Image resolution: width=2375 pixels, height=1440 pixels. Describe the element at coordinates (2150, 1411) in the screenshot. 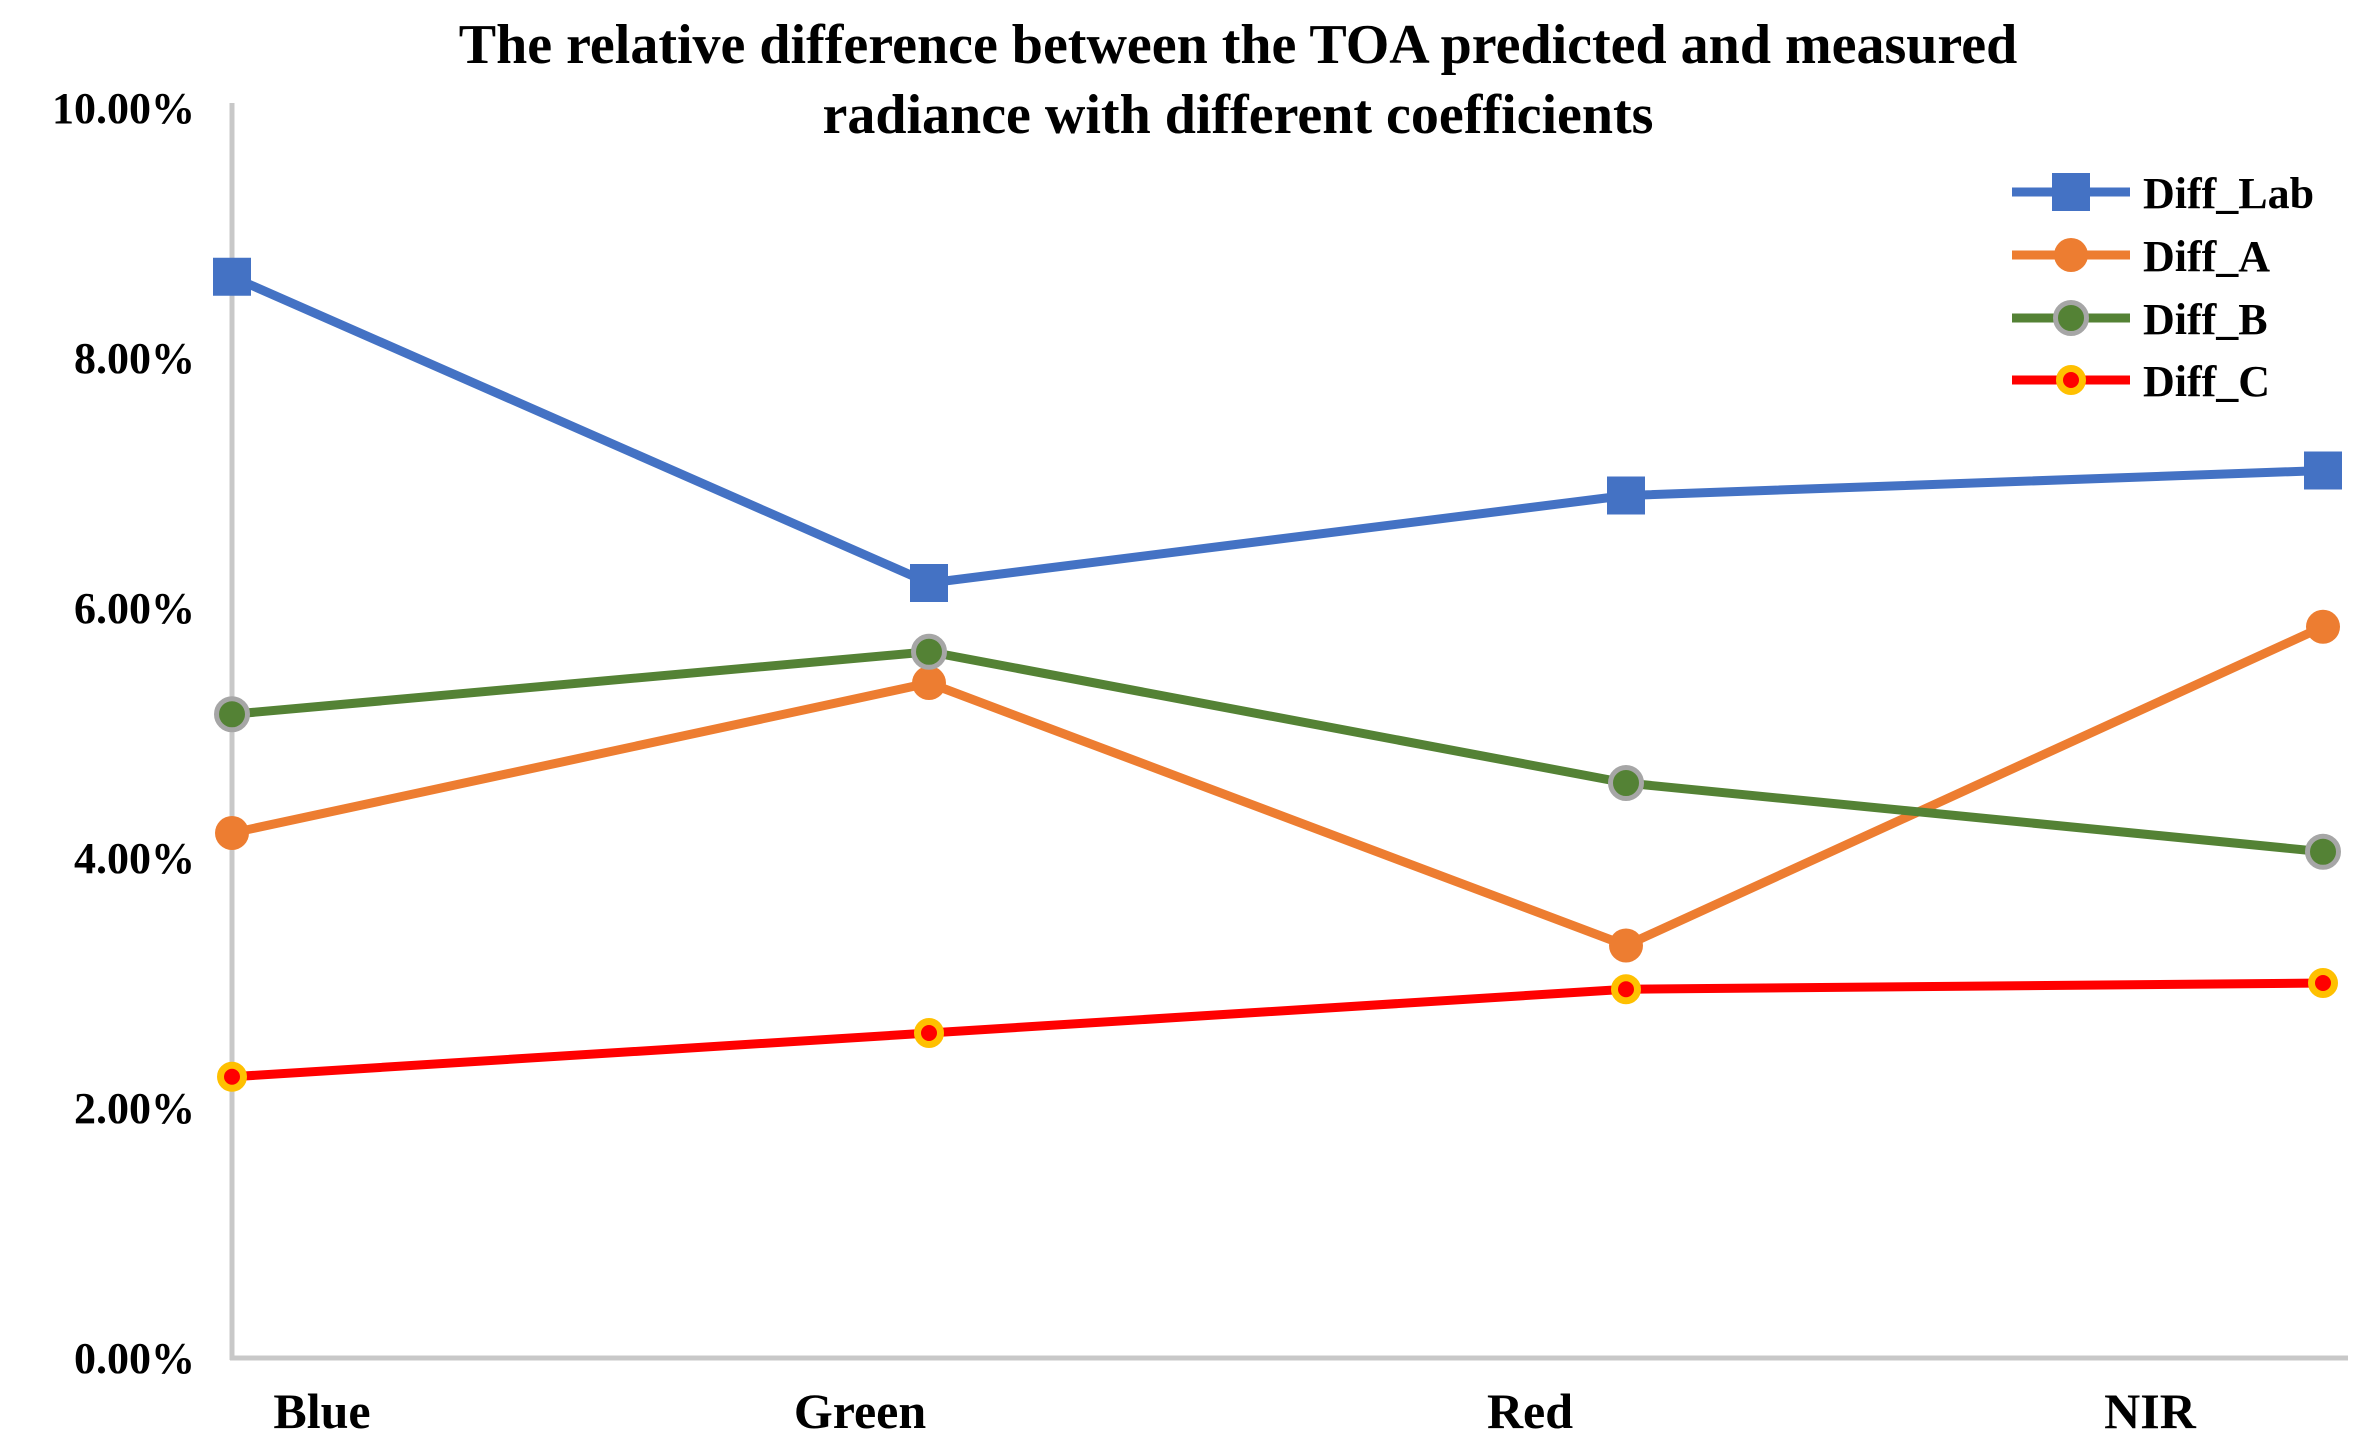

I see `x-tick-label-nir: NIR` at that location.